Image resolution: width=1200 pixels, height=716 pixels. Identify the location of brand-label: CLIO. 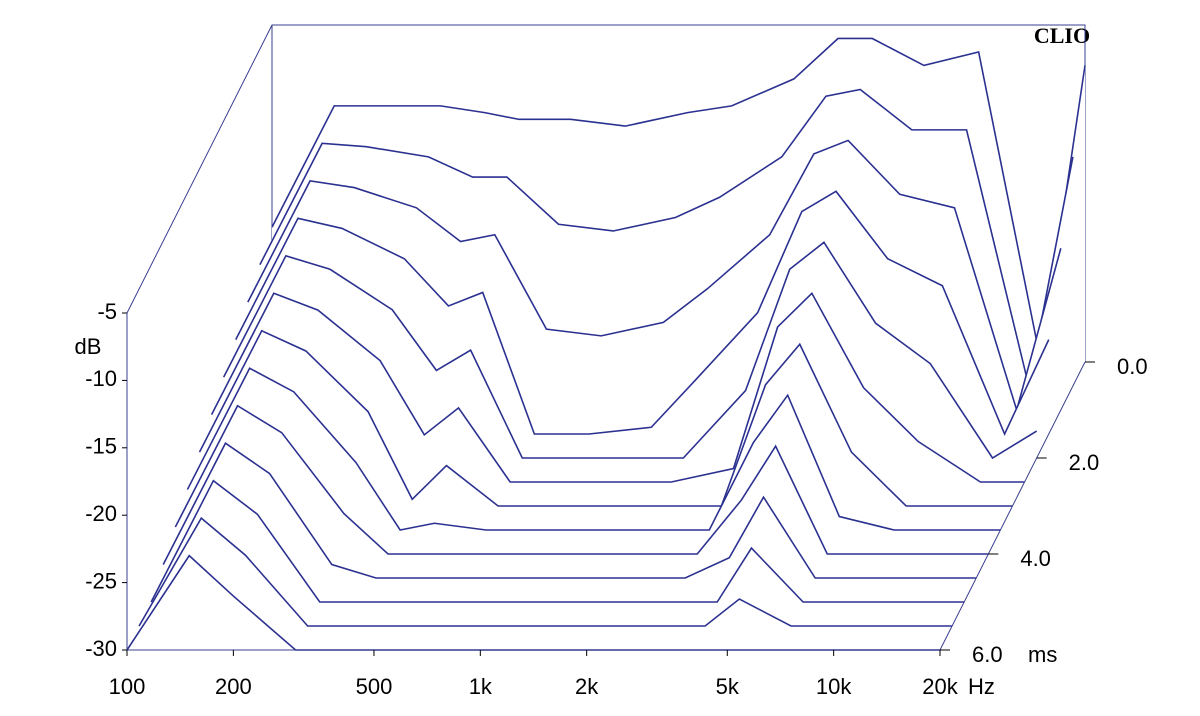
(1062, 35).